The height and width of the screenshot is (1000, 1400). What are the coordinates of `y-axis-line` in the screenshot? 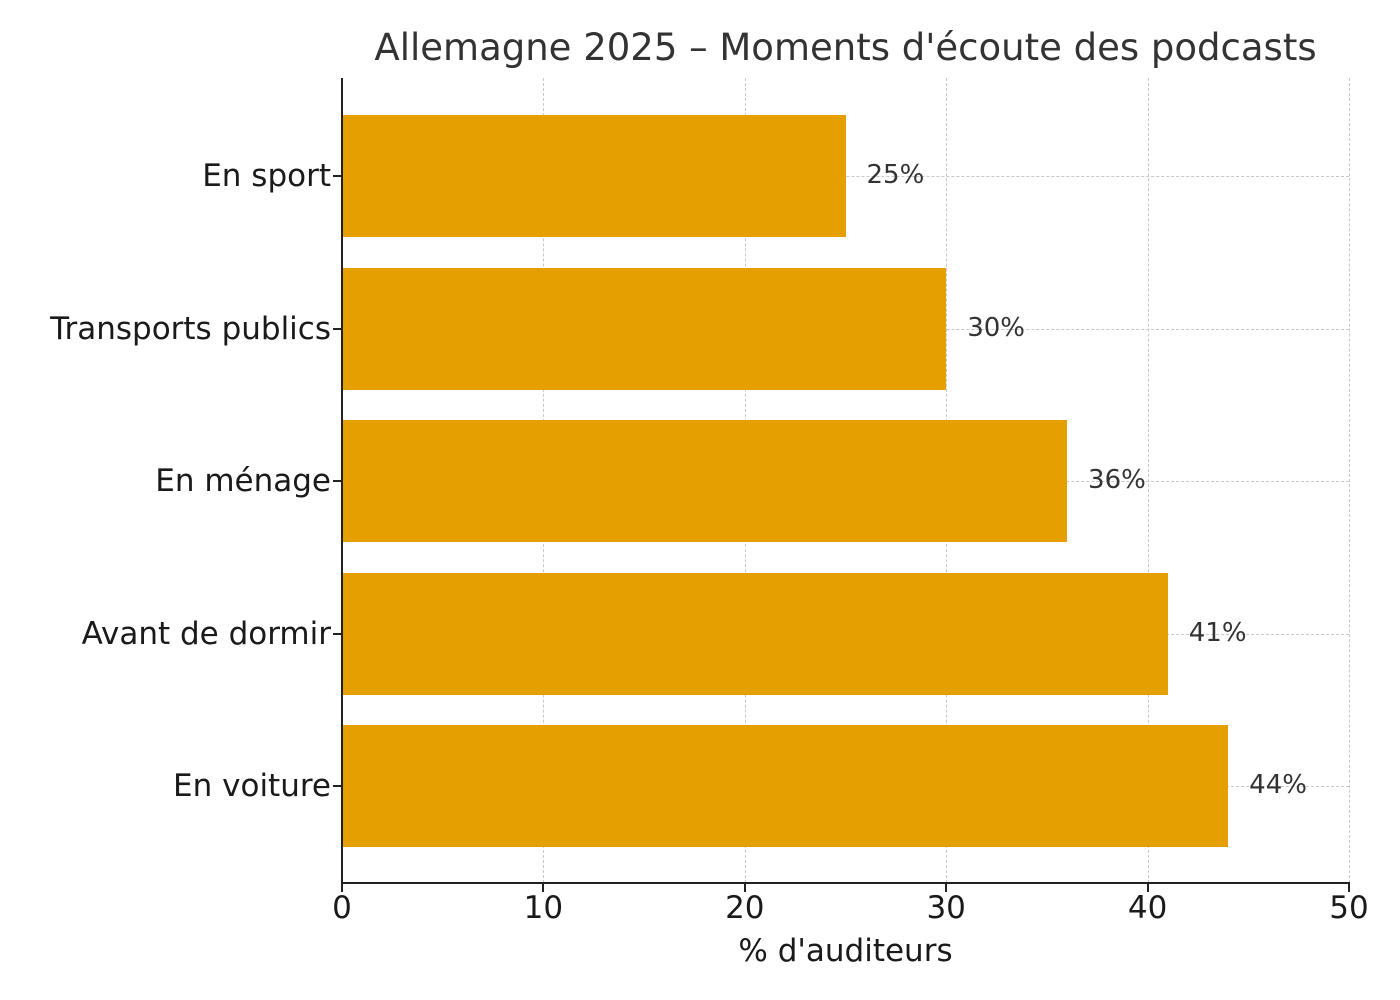 It's located at (342, 481).